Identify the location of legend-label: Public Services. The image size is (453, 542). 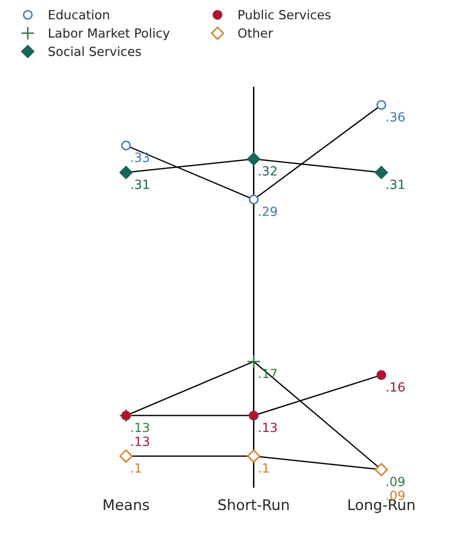
(284, 15).